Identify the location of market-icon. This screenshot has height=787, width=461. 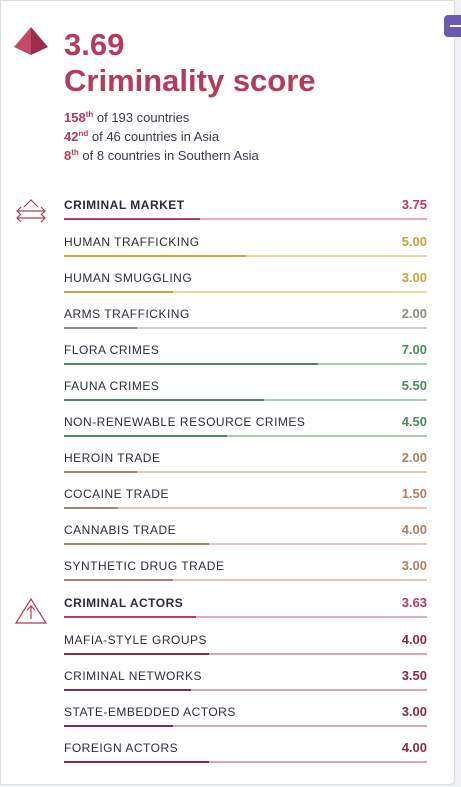
(31, 211).